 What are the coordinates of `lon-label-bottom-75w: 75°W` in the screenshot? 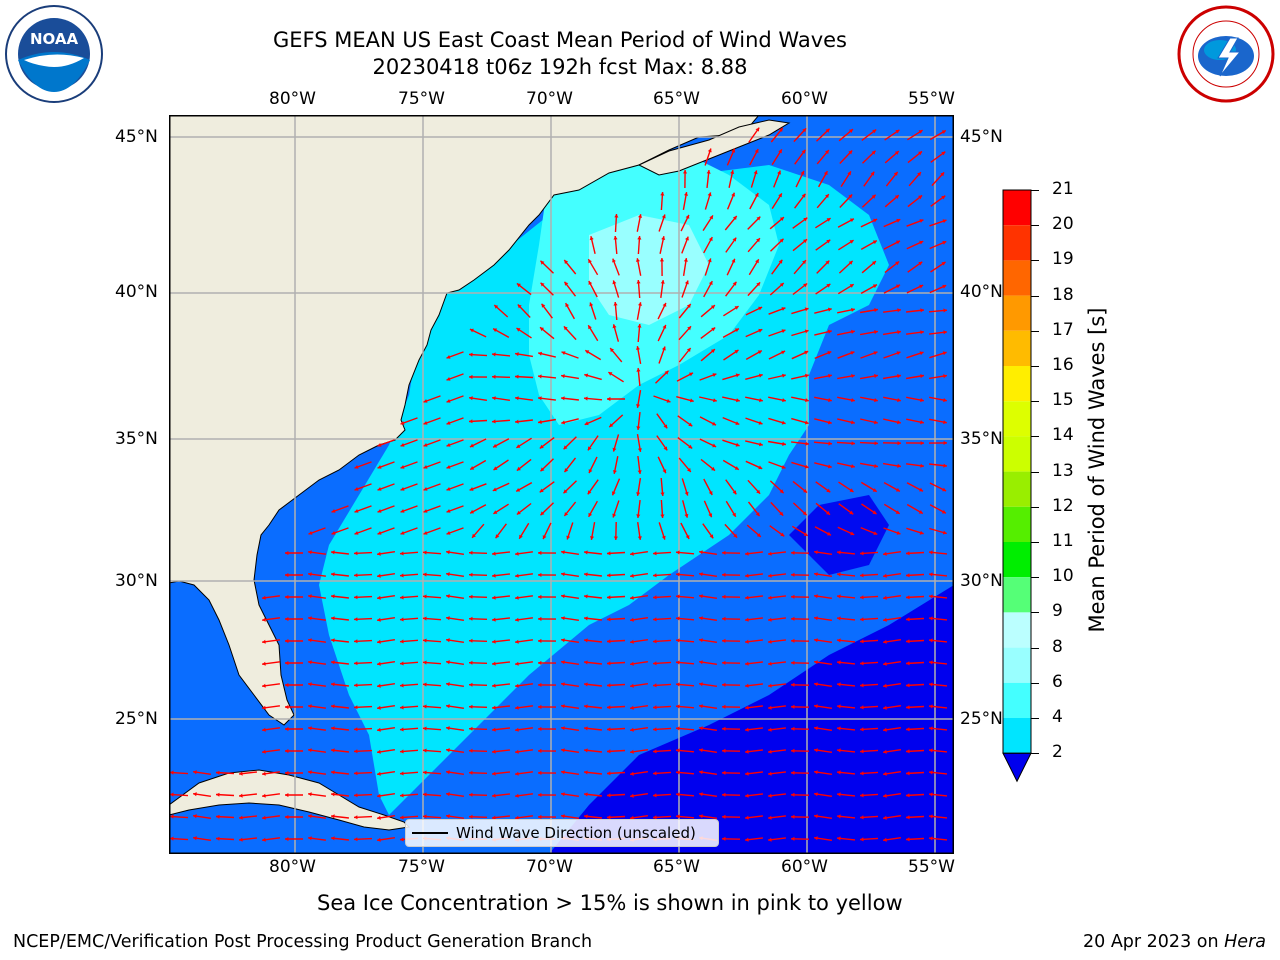 It's located at (421, 867).